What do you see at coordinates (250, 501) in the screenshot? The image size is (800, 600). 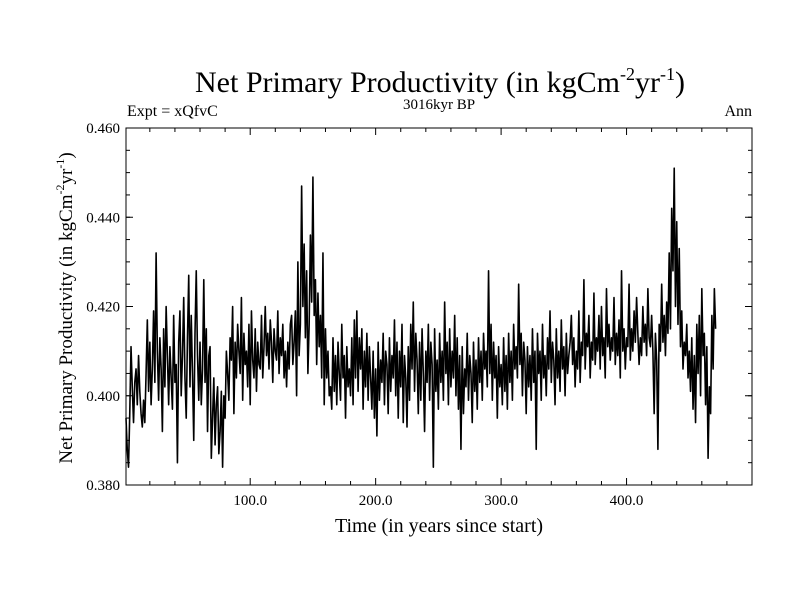 I see `x-tick-label: 100.0` at bounding box center [250, 501].